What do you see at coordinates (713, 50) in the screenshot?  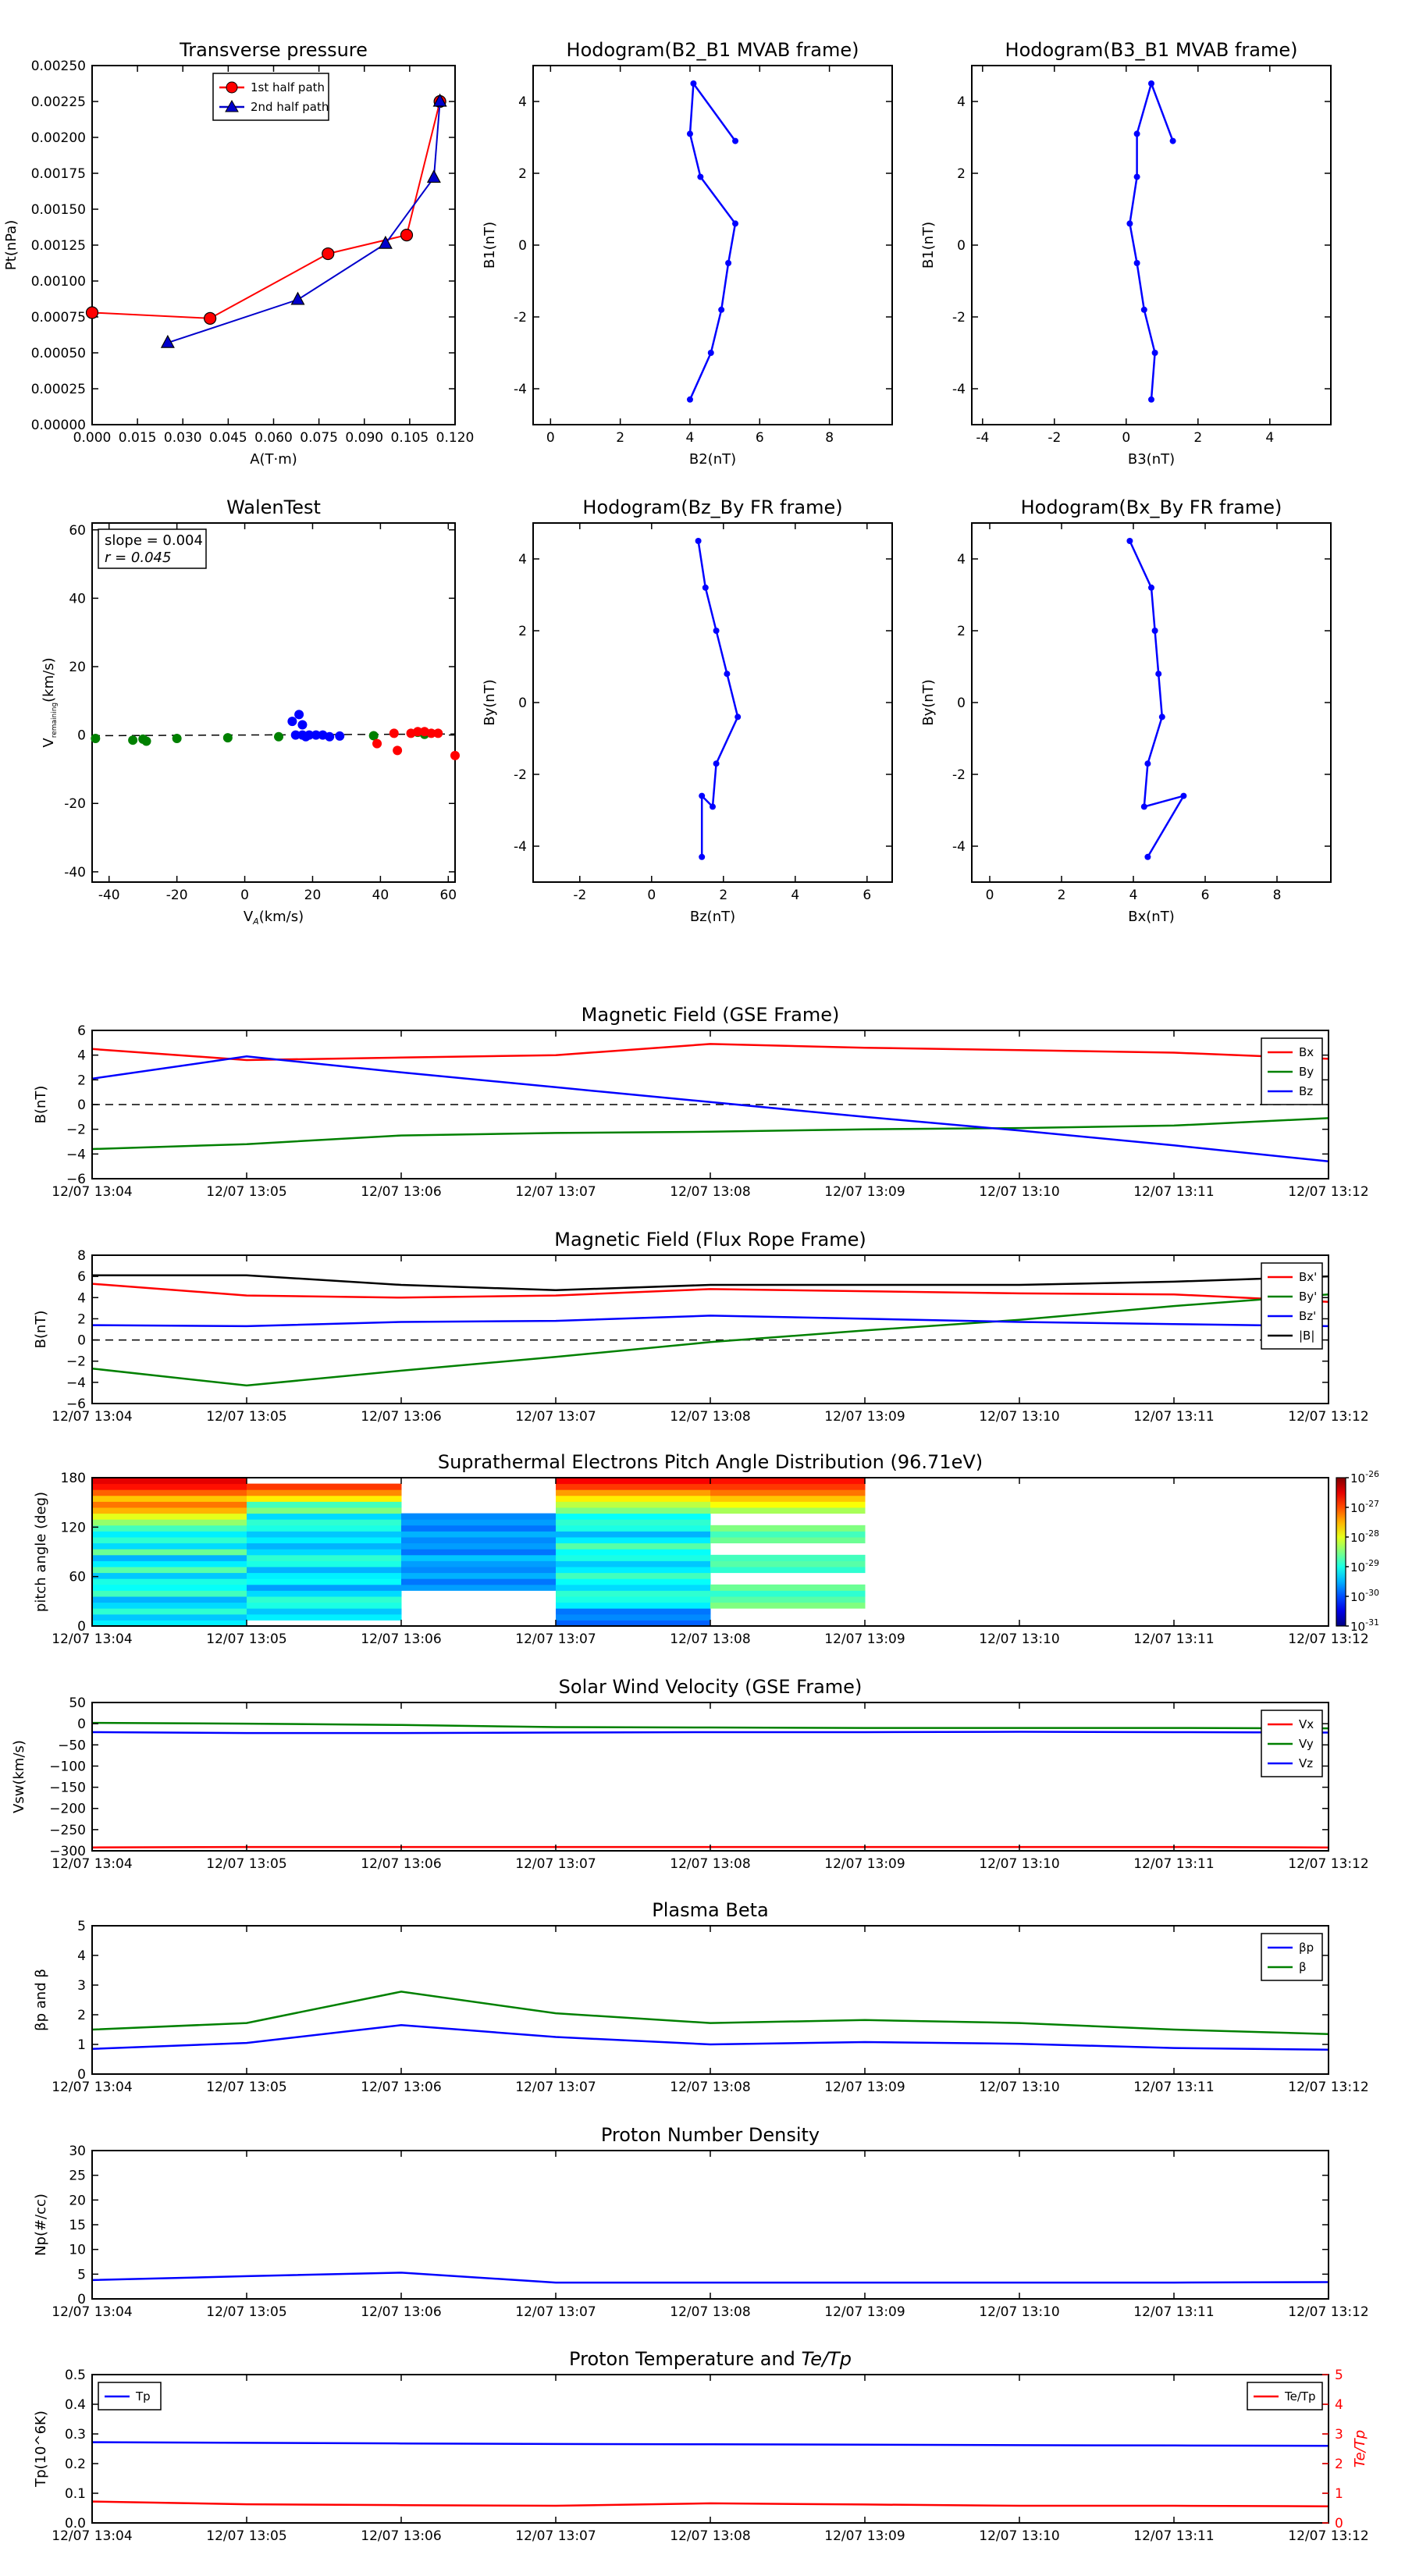 I see `chart-title: Hodogram(B2_B1 MVAB frame)` at bounding box center [713, 50].